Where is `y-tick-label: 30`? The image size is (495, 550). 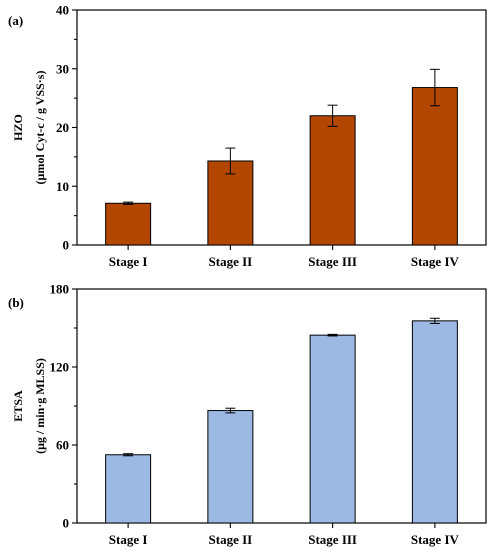 y-tick-label: 30 is located at coordinates (62, 68).